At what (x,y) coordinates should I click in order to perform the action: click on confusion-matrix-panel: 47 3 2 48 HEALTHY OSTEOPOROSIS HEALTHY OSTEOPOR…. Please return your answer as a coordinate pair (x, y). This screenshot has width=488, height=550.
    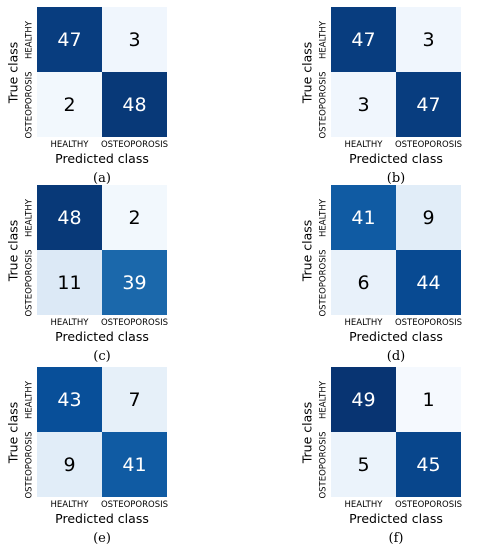
    Looking at the image, I should click on (106, 95).